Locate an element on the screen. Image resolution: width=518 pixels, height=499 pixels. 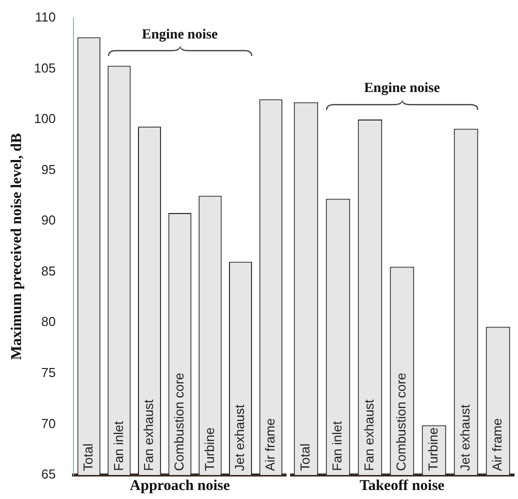
y-tick-label: 85 is located at coordinates (48, 270).